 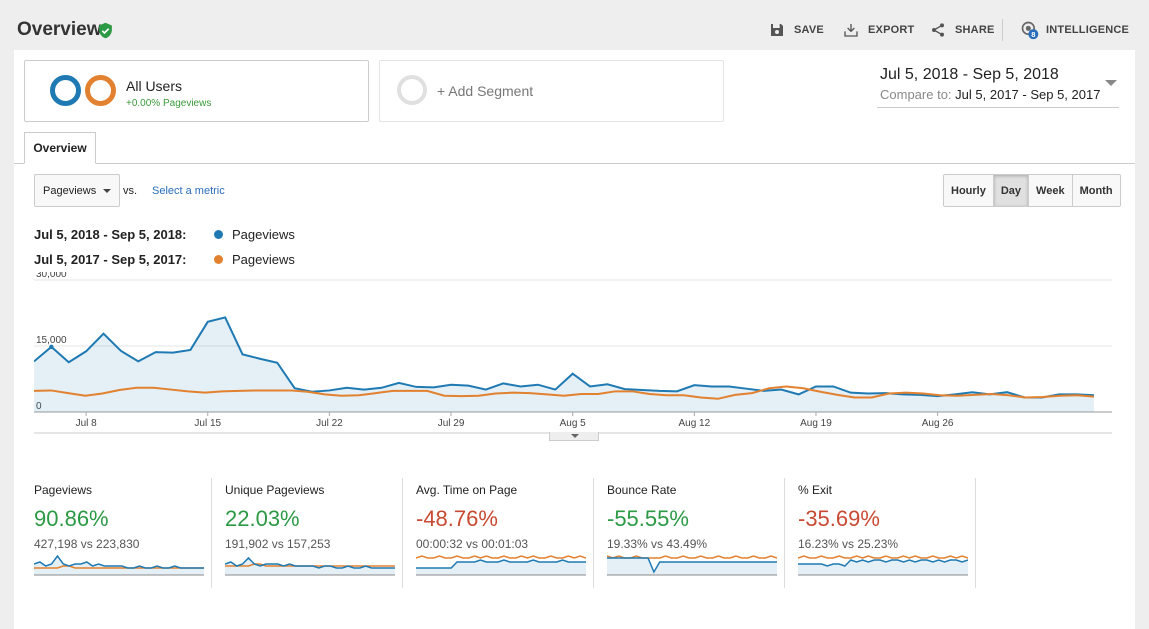 What do you see at coordinates (105, 30) in the screenshot?
I see `verified-shield-icon` at bounding box center [105, 30].